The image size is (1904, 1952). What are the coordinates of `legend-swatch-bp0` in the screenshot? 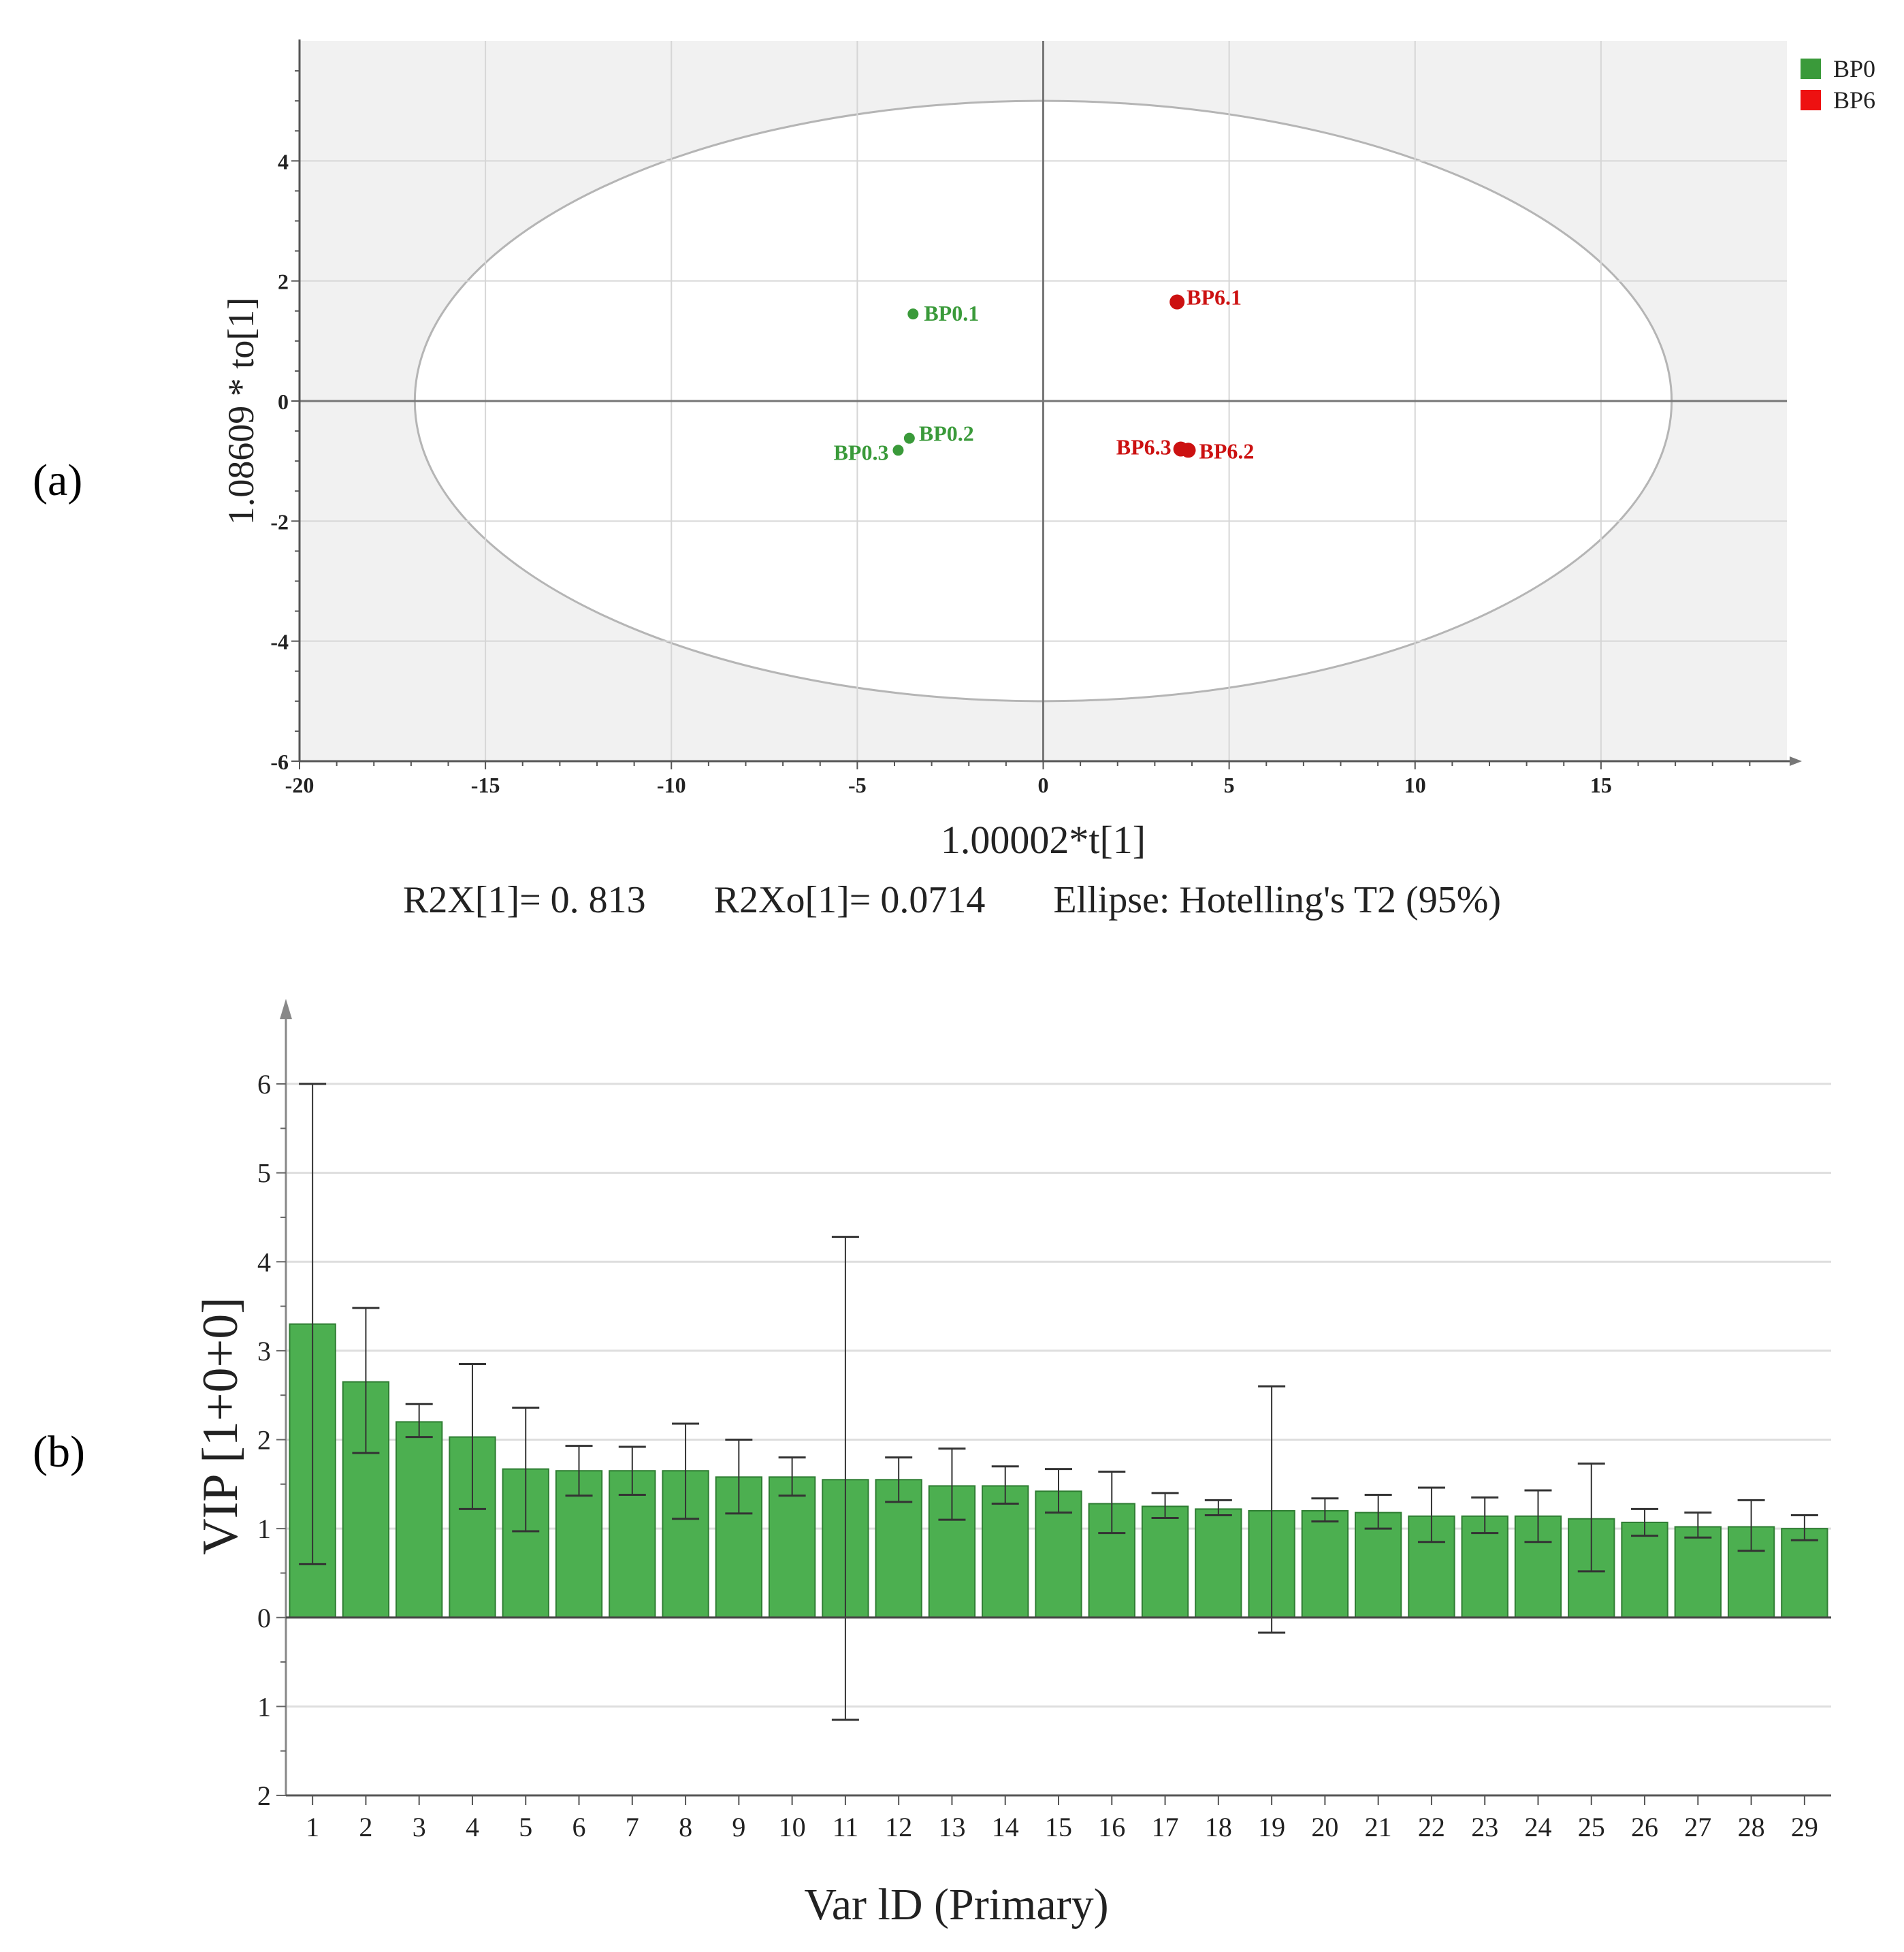 It's located at (1811, 69).